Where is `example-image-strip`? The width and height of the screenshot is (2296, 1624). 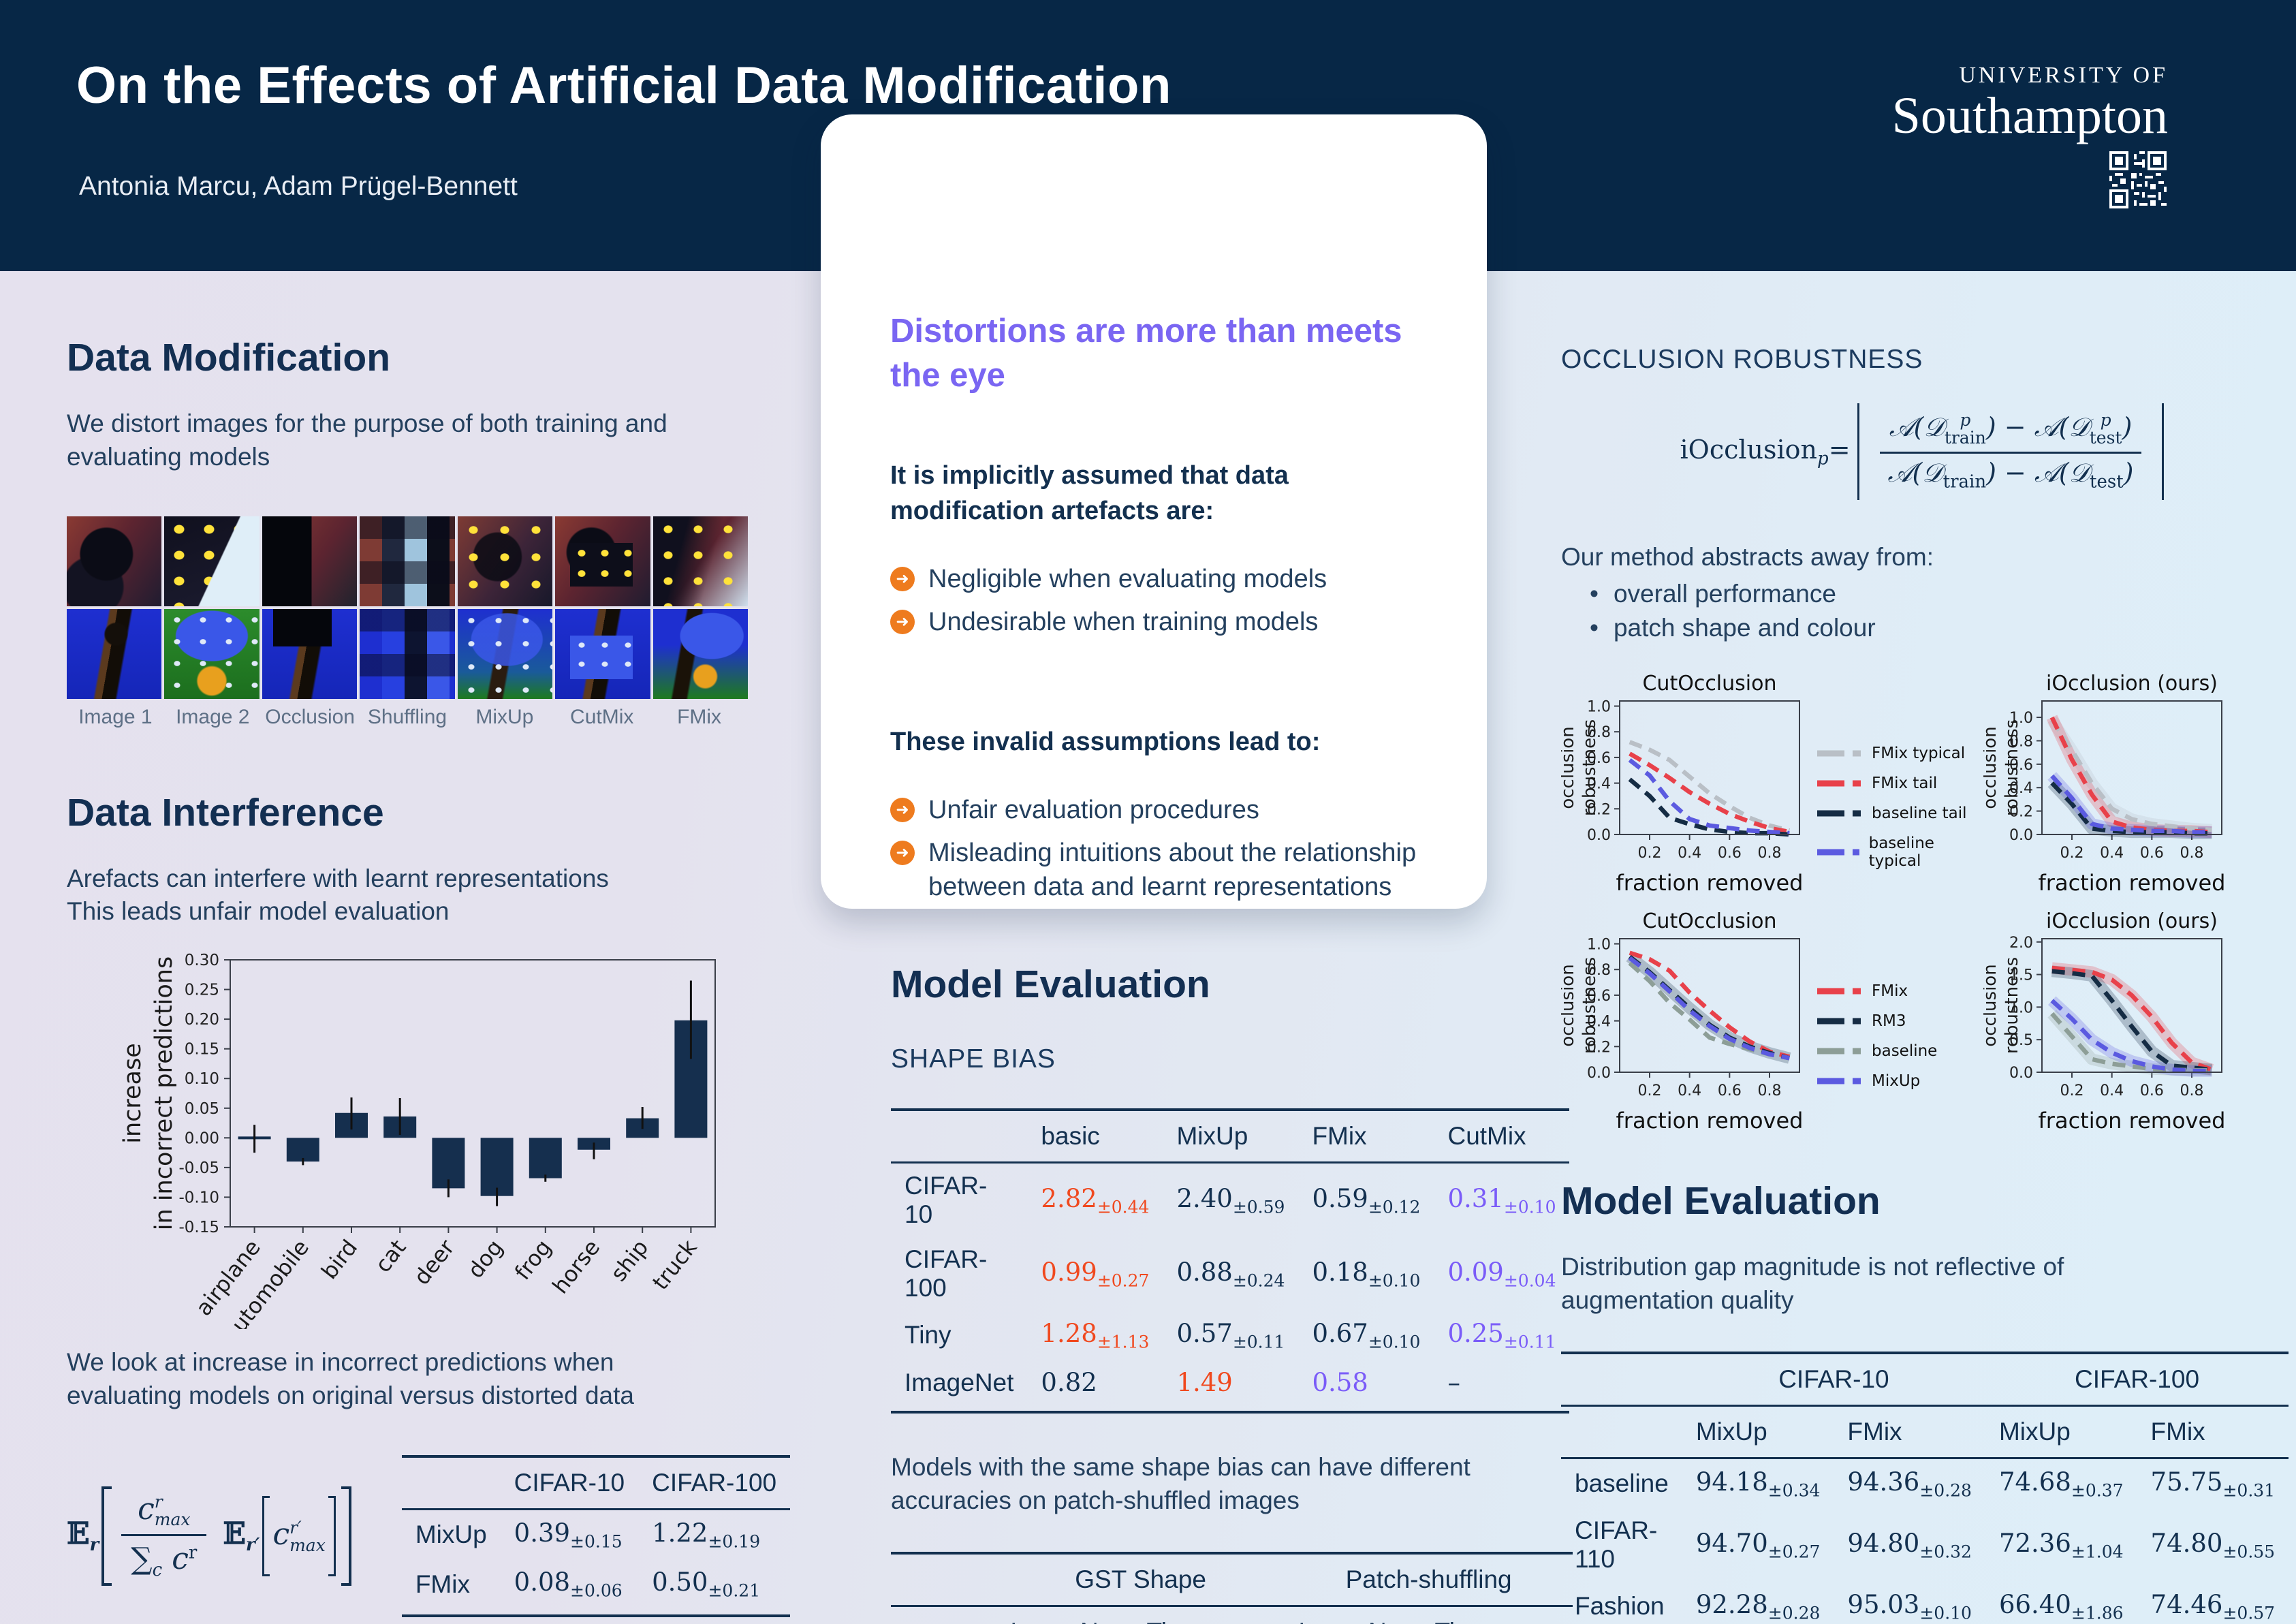 example-image-strip is located at coordinates (408, 607).